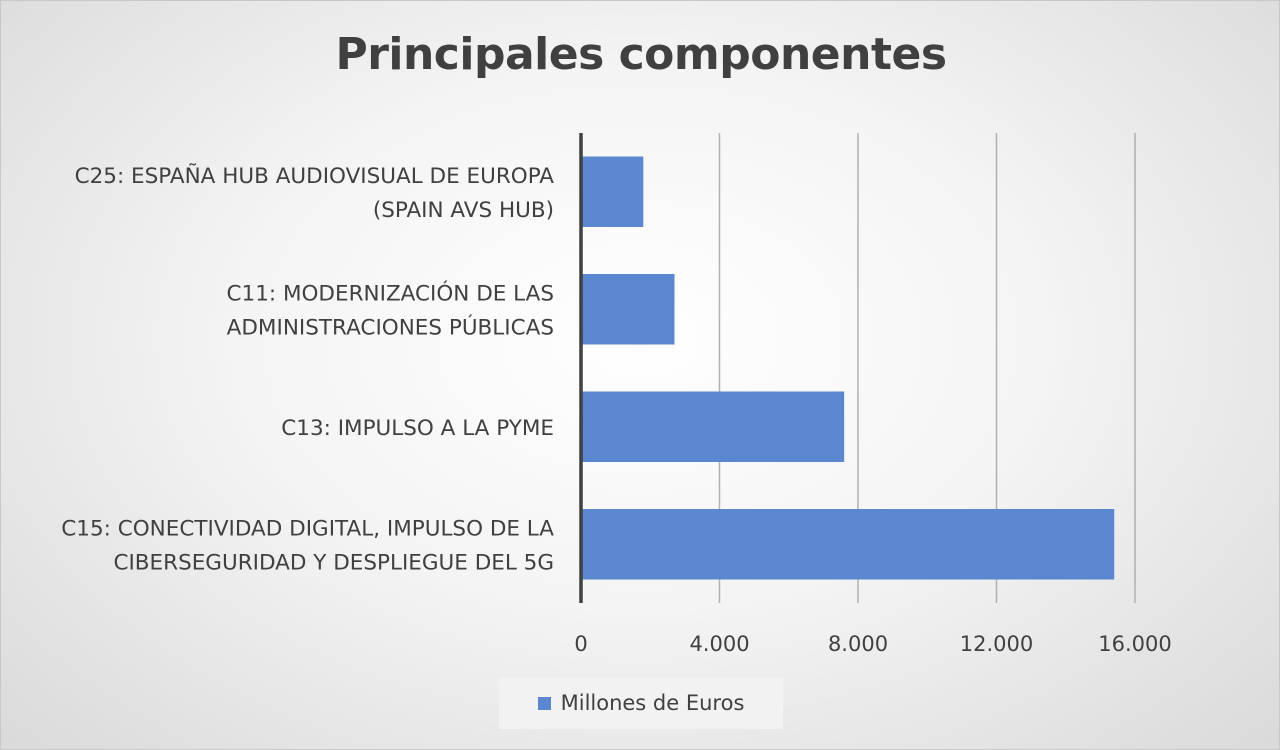 The height and width of the screenshot is (750, 1280). Describe the element at coordinates (580, 644) in the screenshot. I see `x-tick-label: 0` at that location.